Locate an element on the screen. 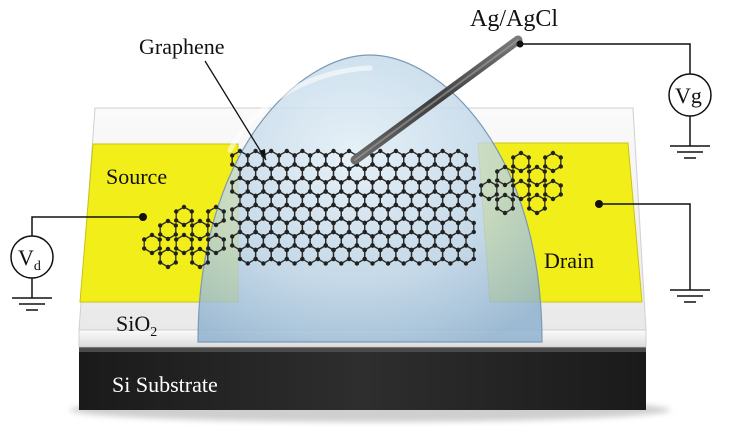  graphene-leader-arrow is located at coordinates (262, 154).